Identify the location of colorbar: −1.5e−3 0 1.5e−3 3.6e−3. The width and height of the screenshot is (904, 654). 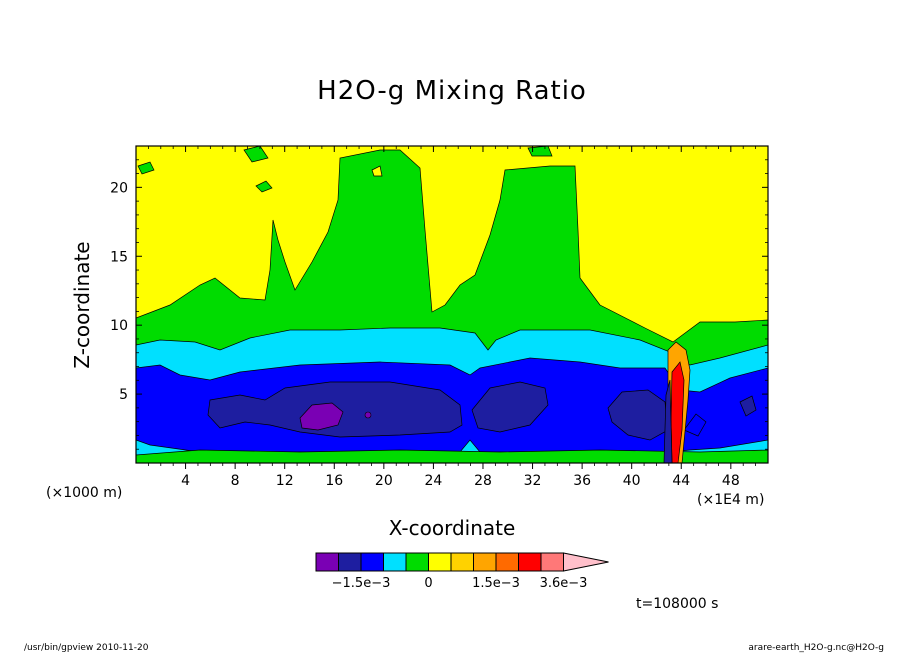
(462, 571).